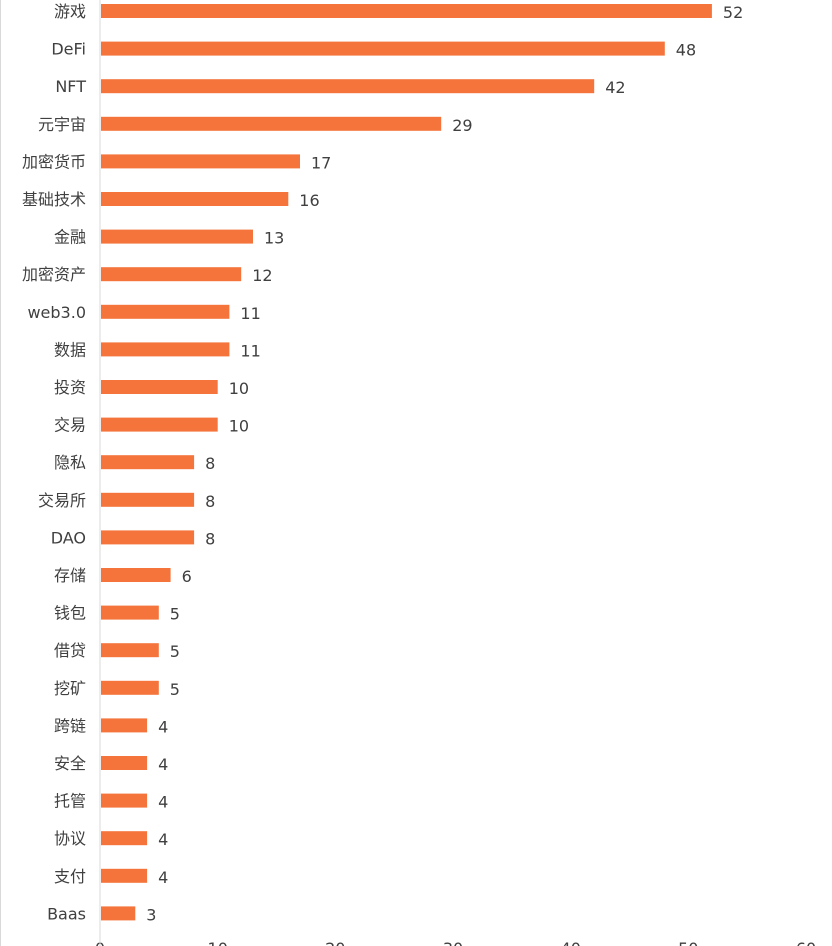 This screenshot has height=946, width=832. I want to click on category-label: 协议, so click(70, 838).